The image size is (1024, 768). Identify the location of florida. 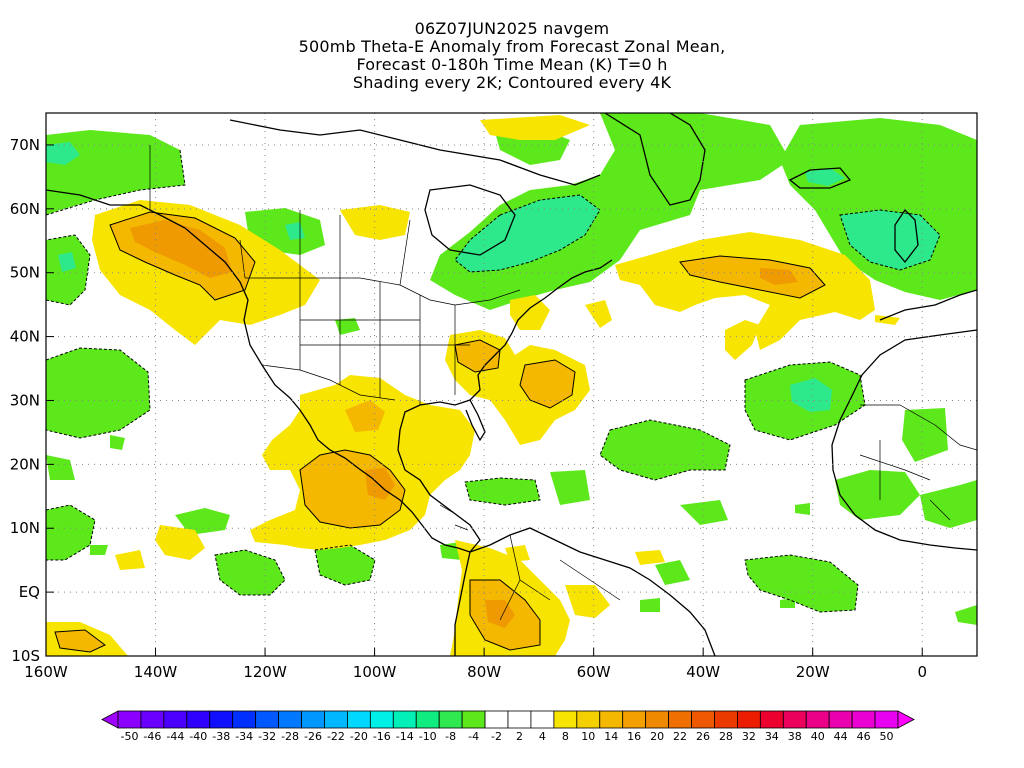
(475, 420).